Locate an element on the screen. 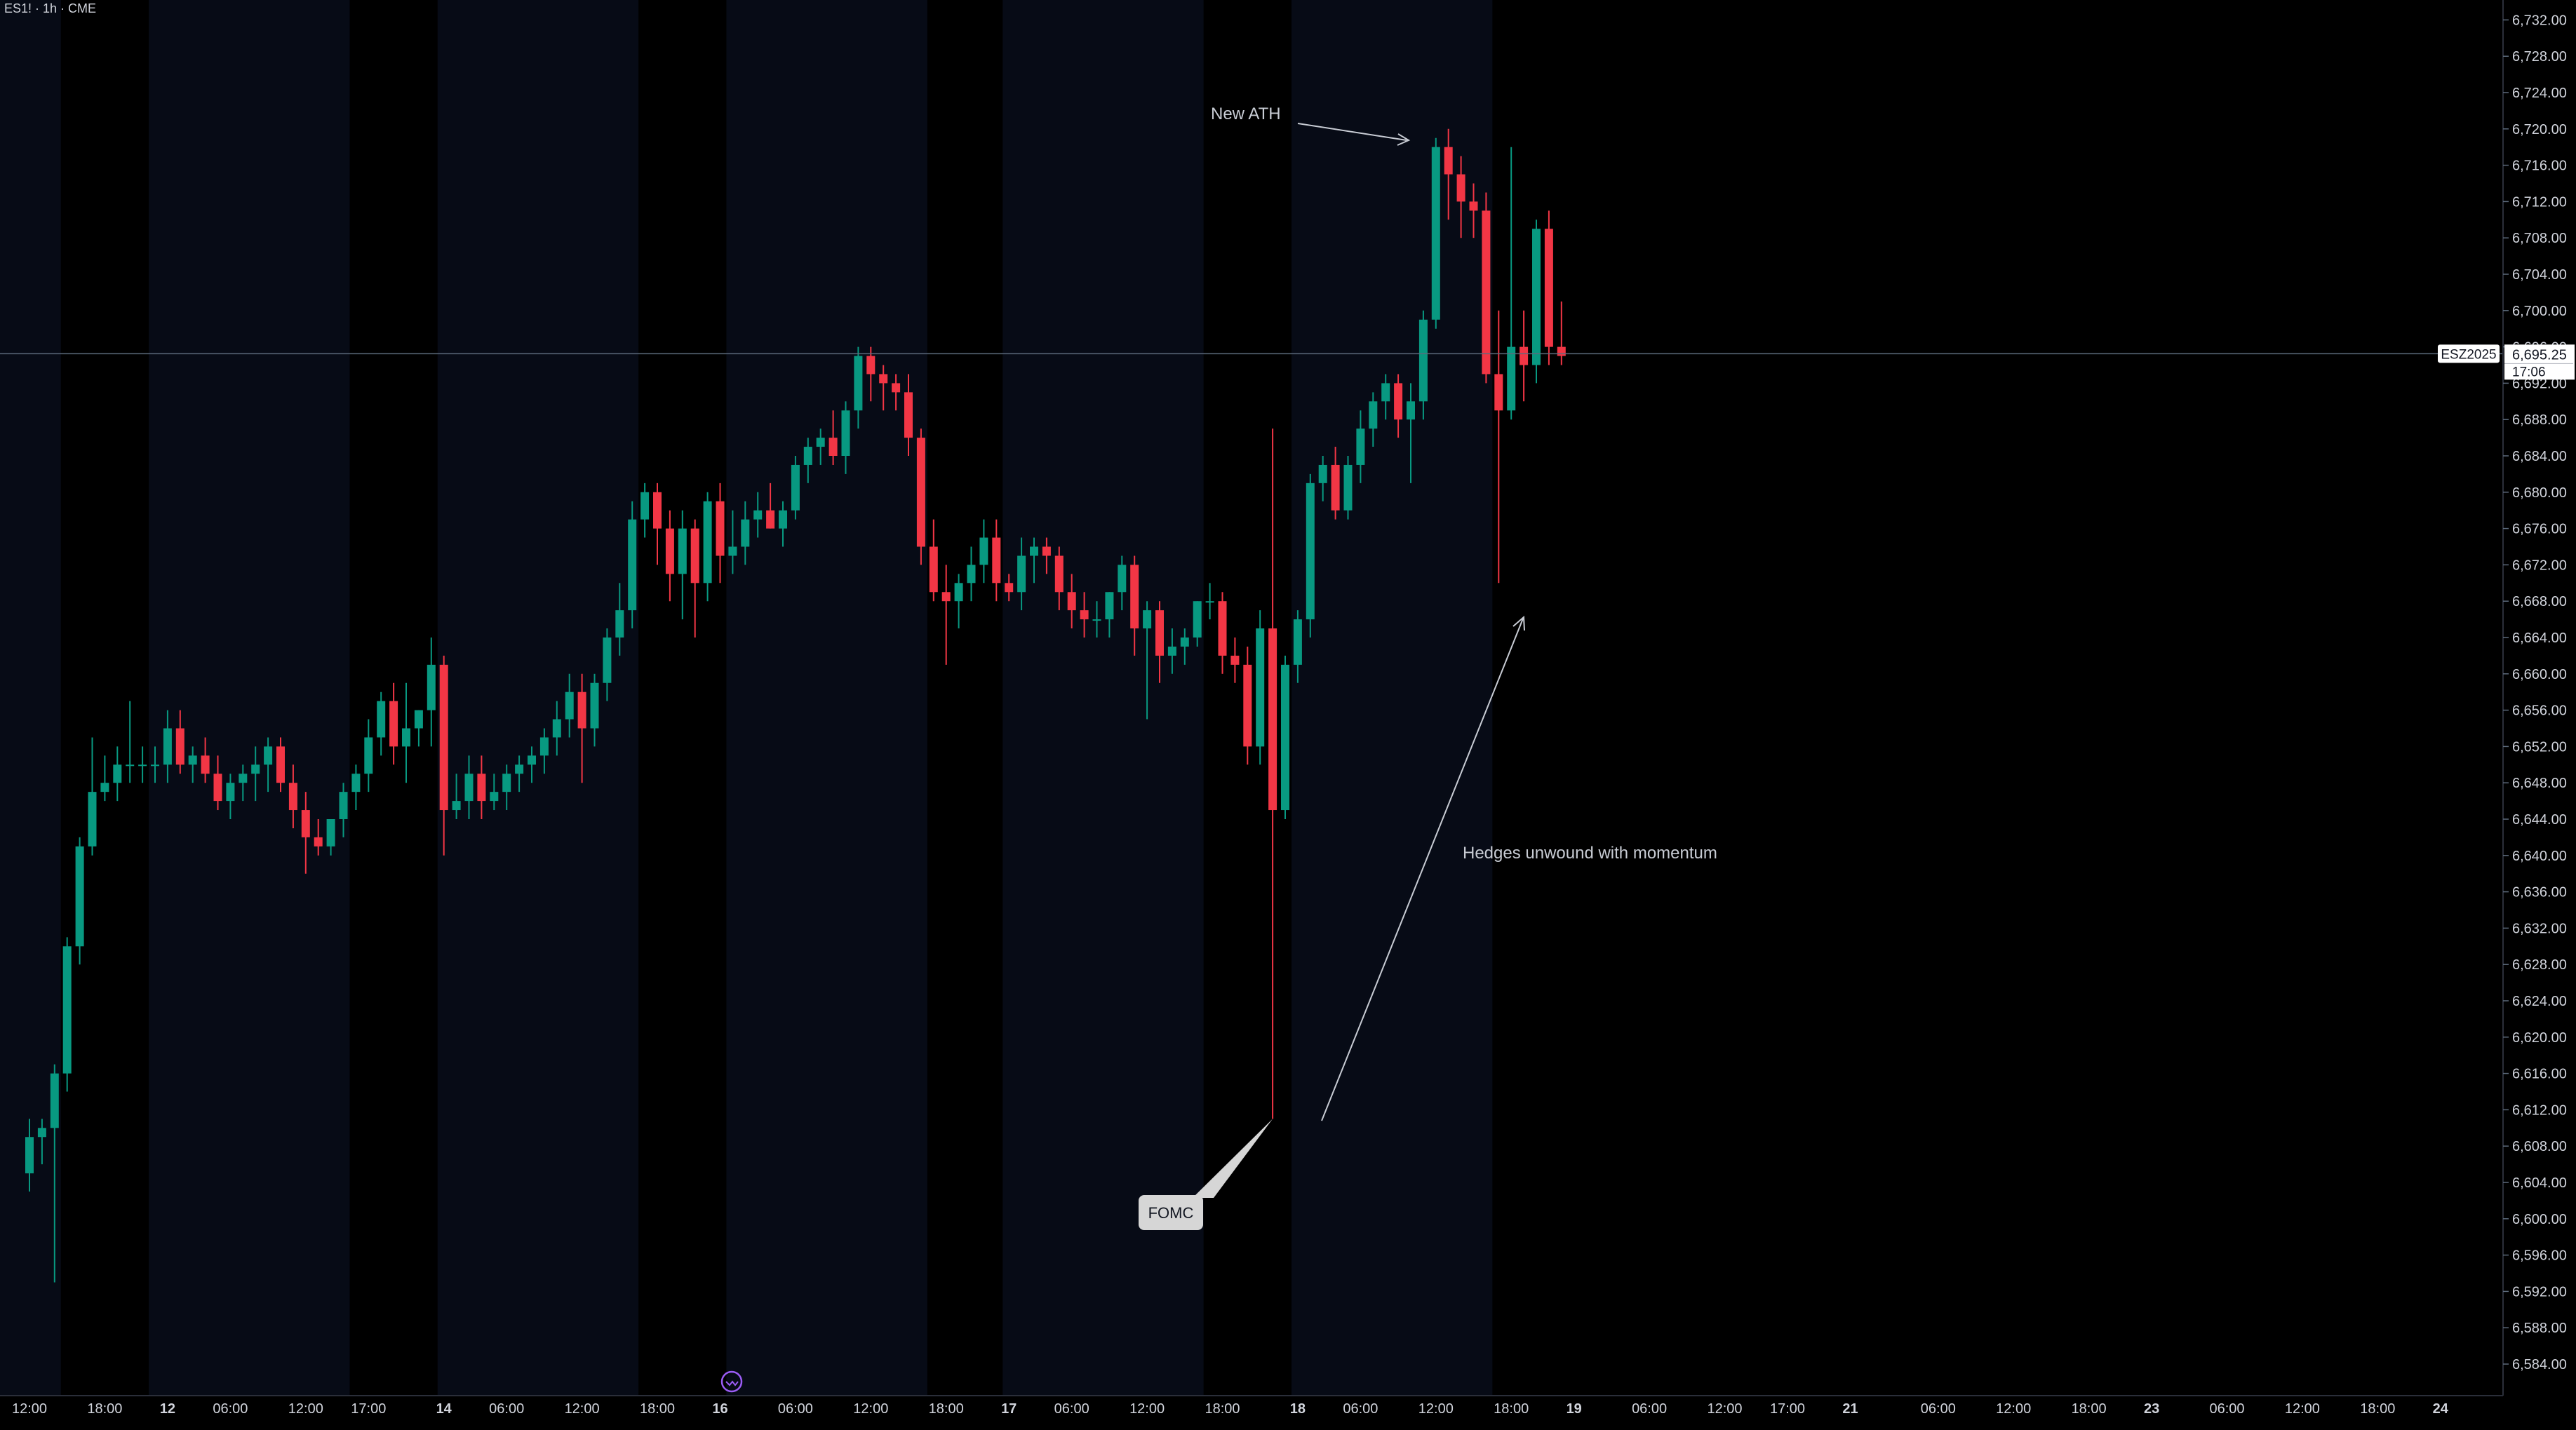  price-tick-label: 6,644.00 is located at coordinates (2539, 820).